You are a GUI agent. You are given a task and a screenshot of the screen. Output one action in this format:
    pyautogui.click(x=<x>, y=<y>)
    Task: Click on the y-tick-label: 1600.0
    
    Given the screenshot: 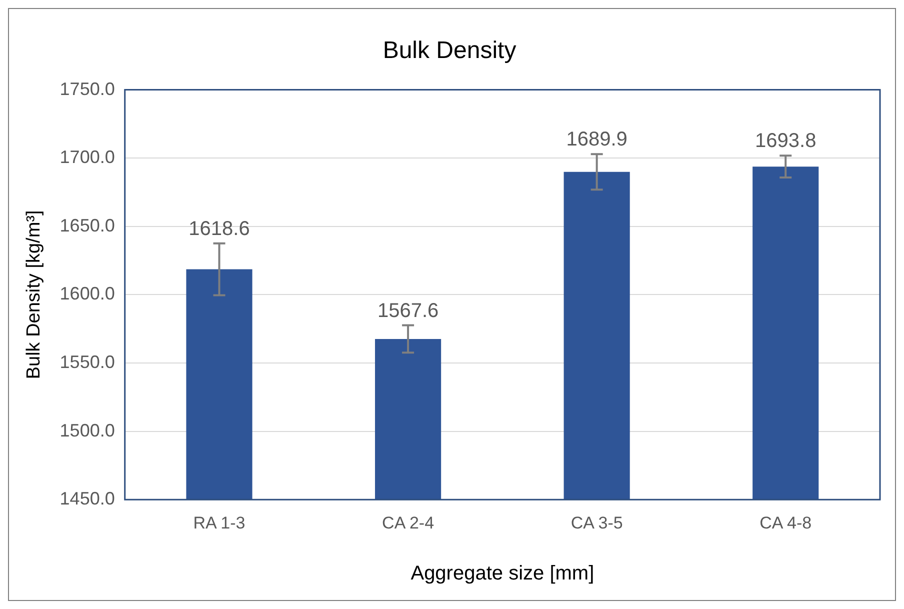 What is the action you would take?
    pyautogui.click(x=87, y=294)
    